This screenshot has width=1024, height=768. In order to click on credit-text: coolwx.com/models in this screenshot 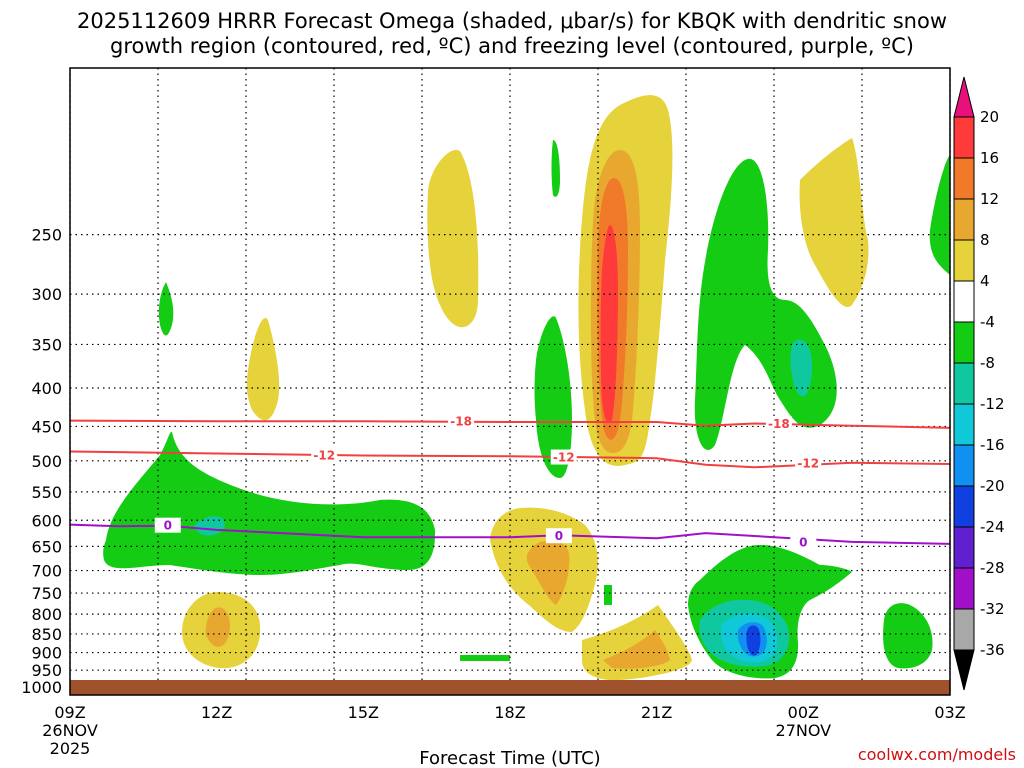, I will do `click(937, 754)`.